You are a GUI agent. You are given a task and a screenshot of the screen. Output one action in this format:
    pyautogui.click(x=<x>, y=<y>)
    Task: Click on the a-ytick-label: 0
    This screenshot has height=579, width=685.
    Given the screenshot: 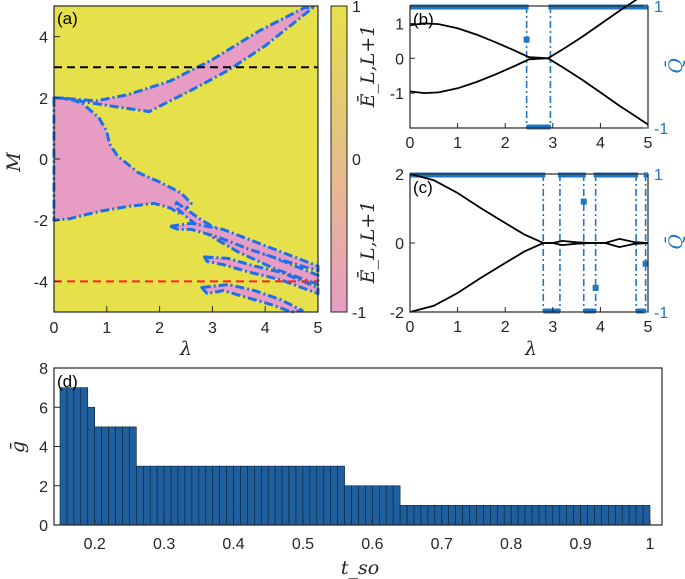 What is the action you would take?
    pyautogui.click(x=43, y=160)
    